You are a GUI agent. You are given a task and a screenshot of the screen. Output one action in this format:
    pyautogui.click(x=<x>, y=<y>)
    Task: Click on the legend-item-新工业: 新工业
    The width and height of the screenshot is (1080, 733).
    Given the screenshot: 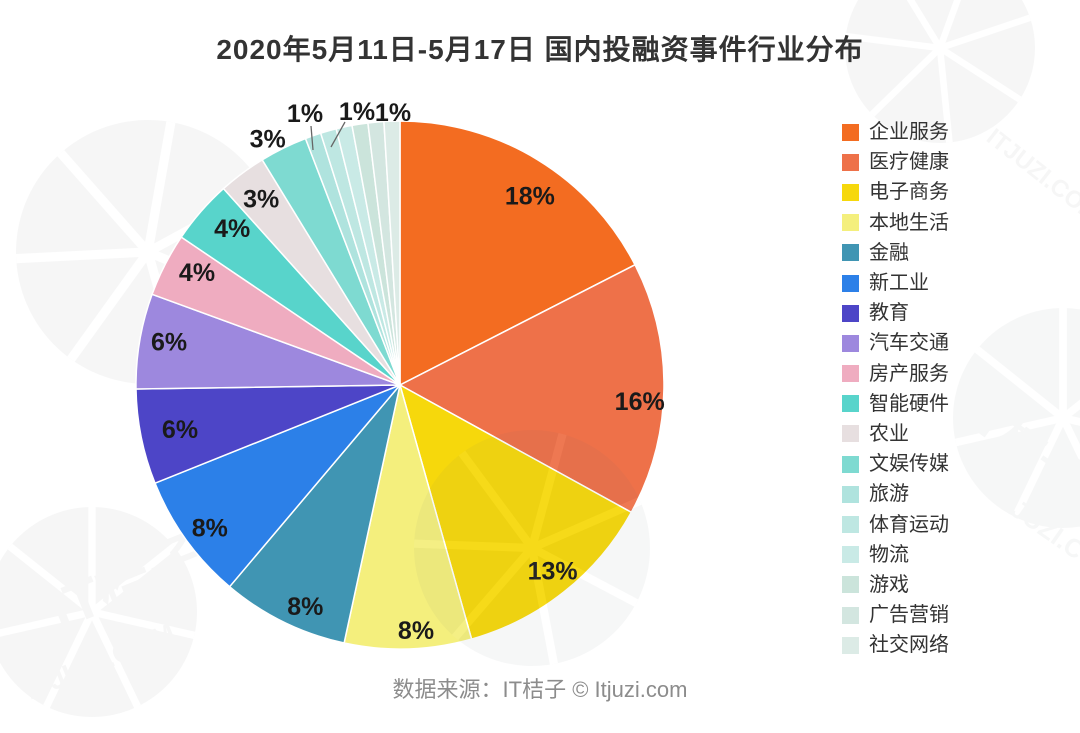 What is the action you would take?
    pyautogui.click(x=895, y=283)
    